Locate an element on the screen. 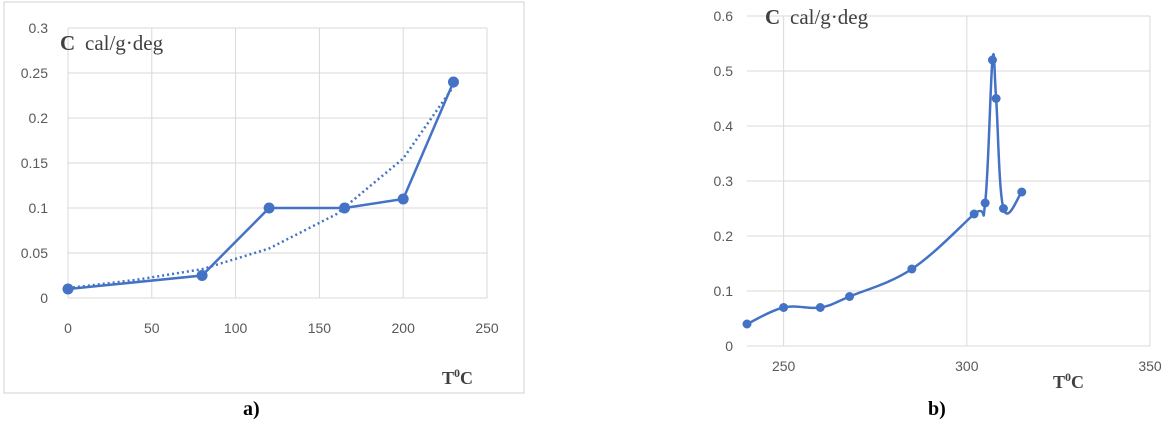 The image size is (1170, 434). chart-a-ytick-label: 0.1 is located at coordinates (39, 208).